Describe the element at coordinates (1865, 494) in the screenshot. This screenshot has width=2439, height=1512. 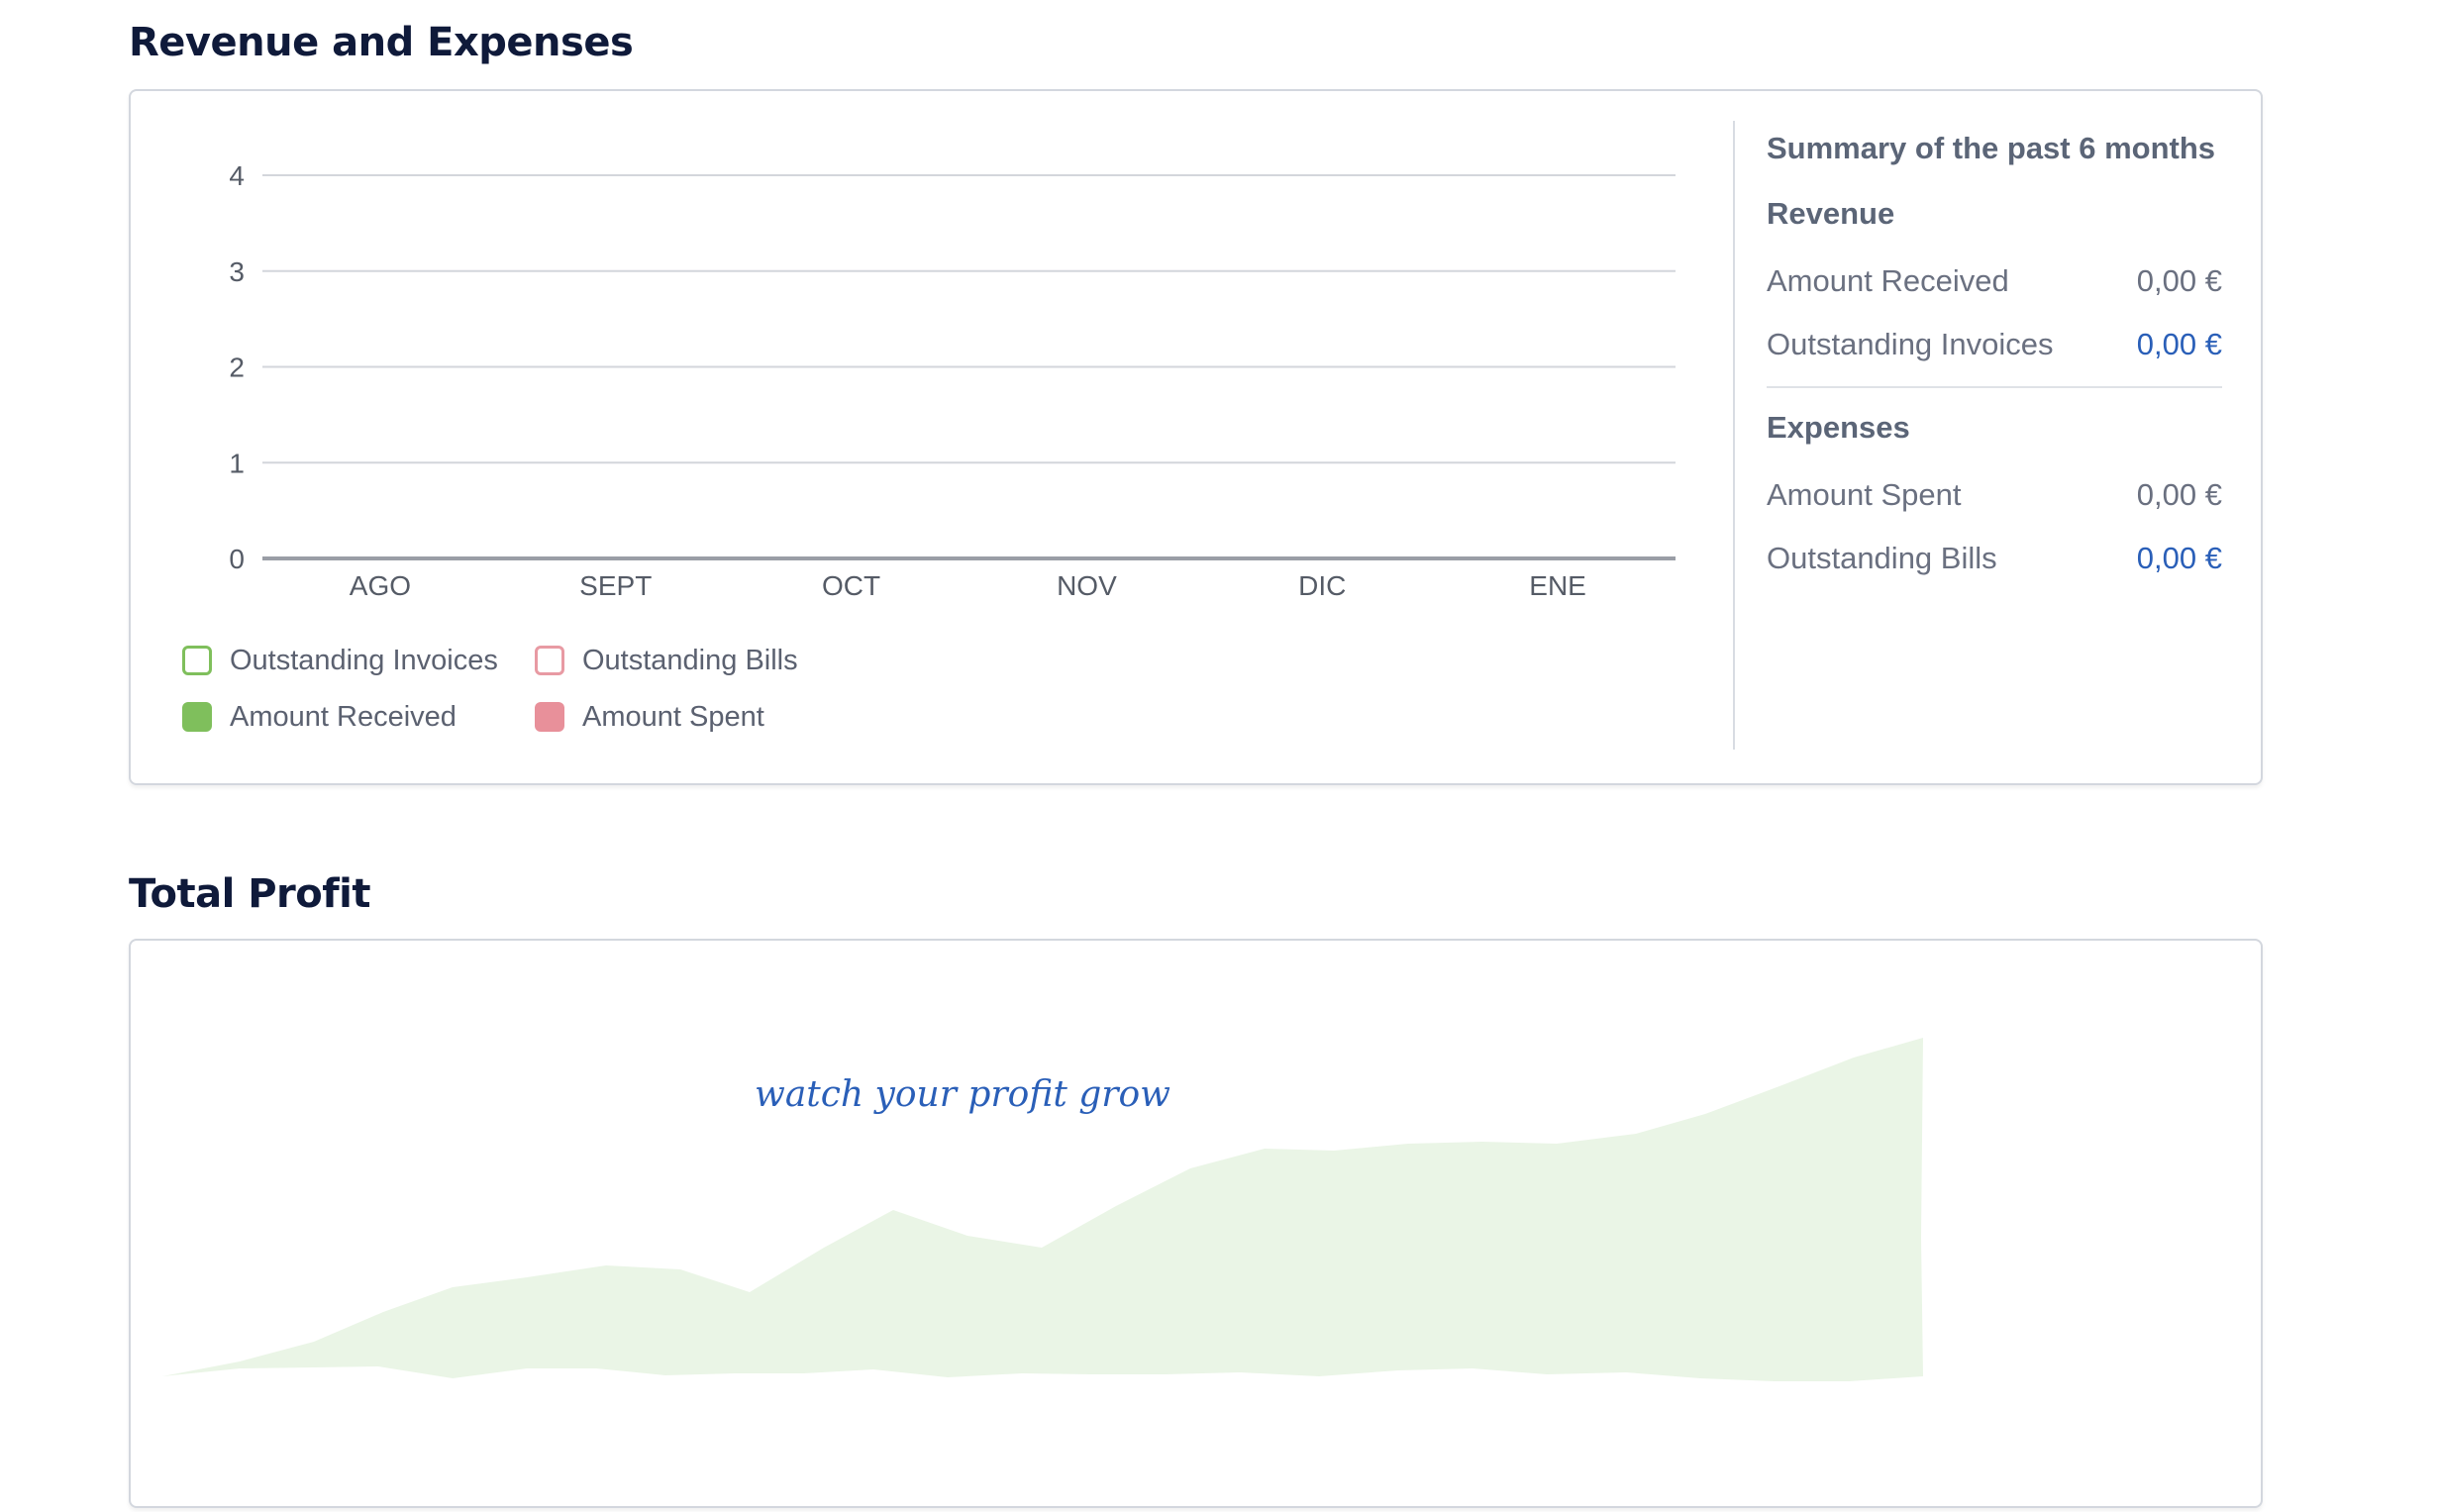
I see `summary-label: Amount Spent` at that location.